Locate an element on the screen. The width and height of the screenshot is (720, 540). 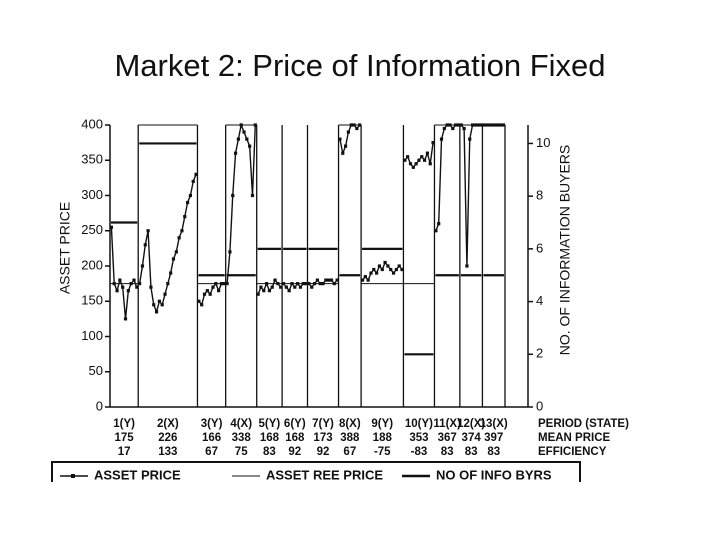
mean-price: 367 is located at coordinates (447, 438).